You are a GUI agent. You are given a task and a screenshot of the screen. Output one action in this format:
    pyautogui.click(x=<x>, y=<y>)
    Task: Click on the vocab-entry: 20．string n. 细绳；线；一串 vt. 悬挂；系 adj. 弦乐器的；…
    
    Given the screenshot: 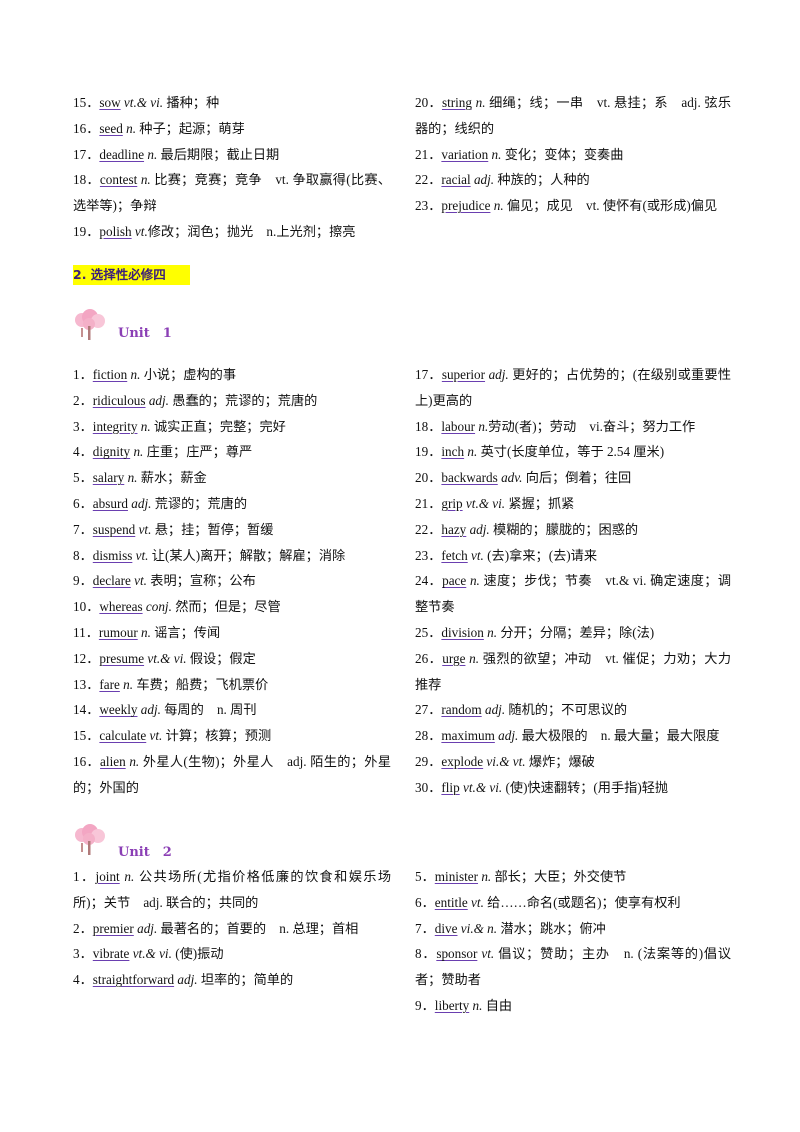 What is the action you would take?
    pyautogui.click(x=573, y=116)
    